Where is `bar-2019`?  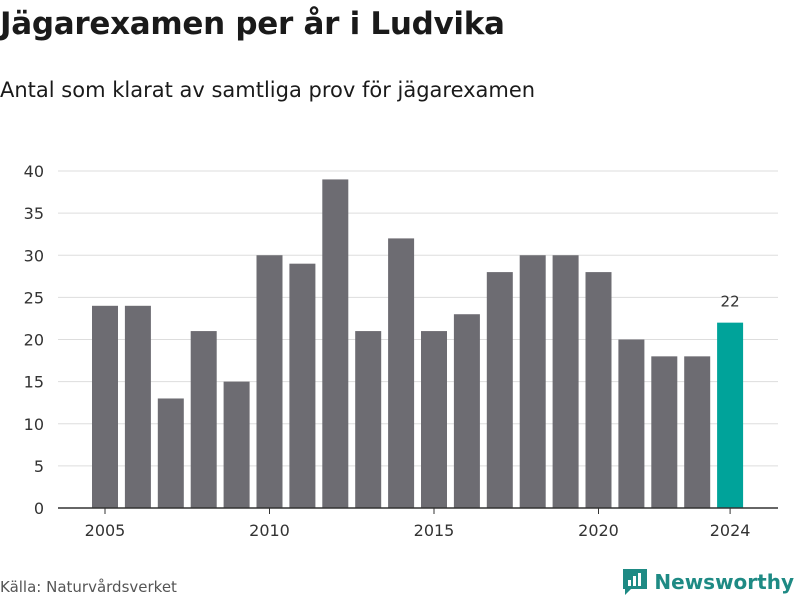 bar-2019 is located at coordinates (565, 381).